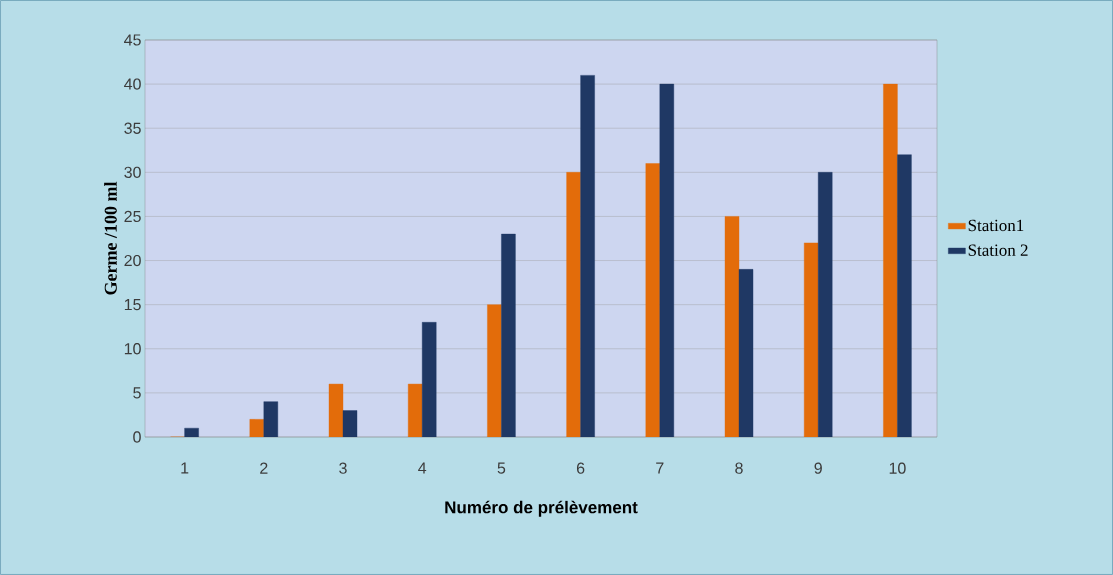 Image resolution: width=1113 pixels, height=575 pixels. Describe the element at coordinates (996, 225) in the screenshot. I see `legend-label: Station1` at that location.